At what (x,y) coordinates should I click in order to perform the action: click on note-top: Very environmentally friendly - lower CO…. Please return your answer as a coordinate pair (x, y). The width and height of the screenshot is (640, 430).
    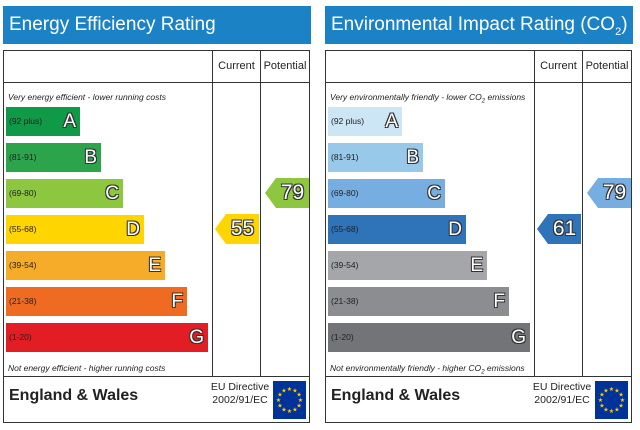
    Looking at the image, I should click on (428, 98).